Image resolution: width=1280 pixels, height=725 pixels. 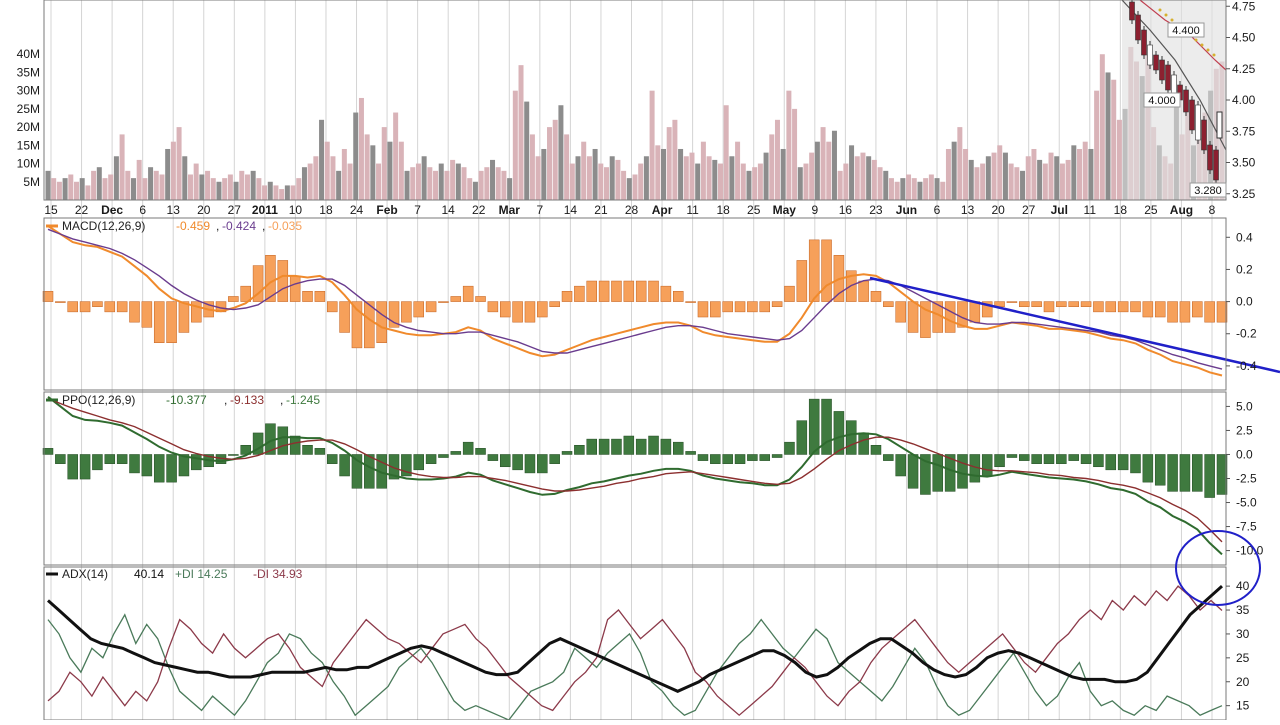 I want to click on adx-axis-label: 15, so click(x=1243, y=706).